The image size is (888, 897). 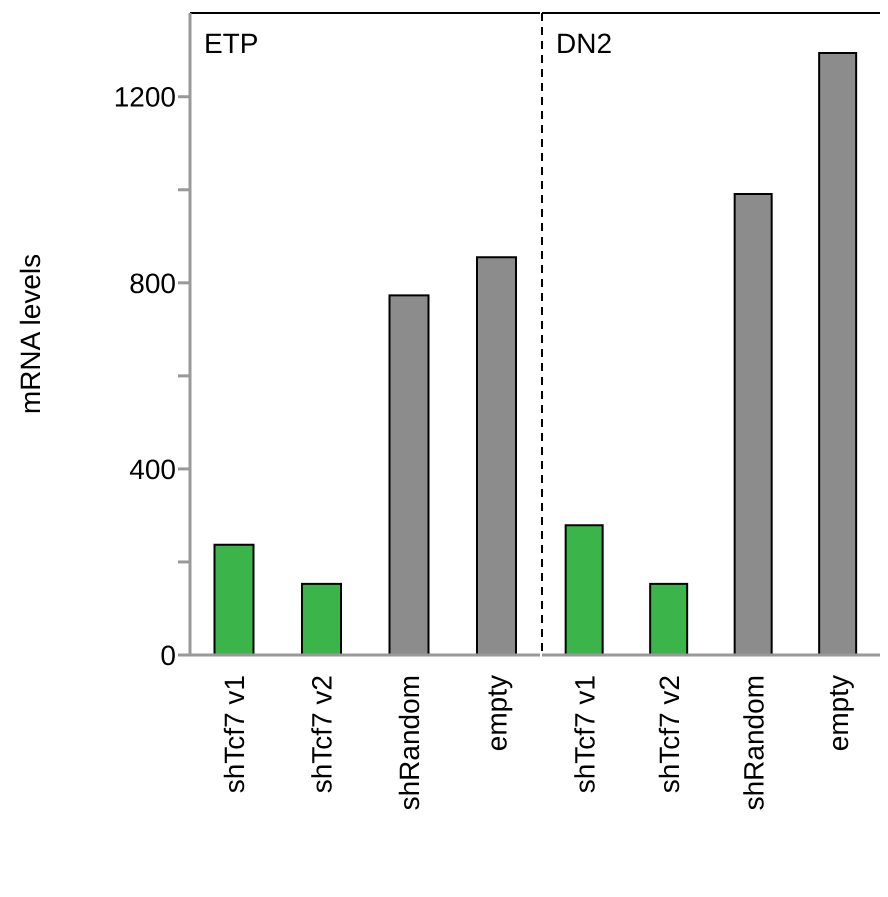 What do you see at coordinates (584, 44) in the screenshot?
I see `text: DN2` at bounding box center [584, 44].